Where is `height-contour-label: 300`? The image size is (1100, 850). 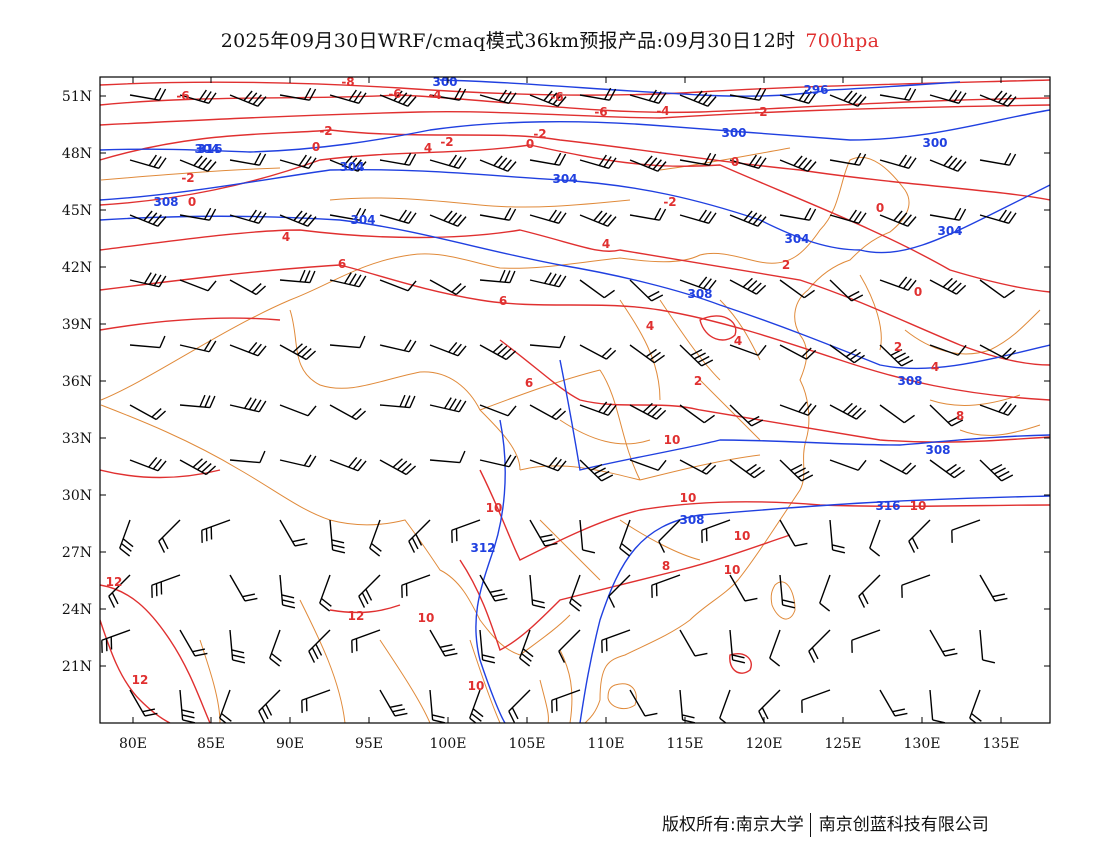
height-contour-label: 300 is located at coordinates (934, 143).